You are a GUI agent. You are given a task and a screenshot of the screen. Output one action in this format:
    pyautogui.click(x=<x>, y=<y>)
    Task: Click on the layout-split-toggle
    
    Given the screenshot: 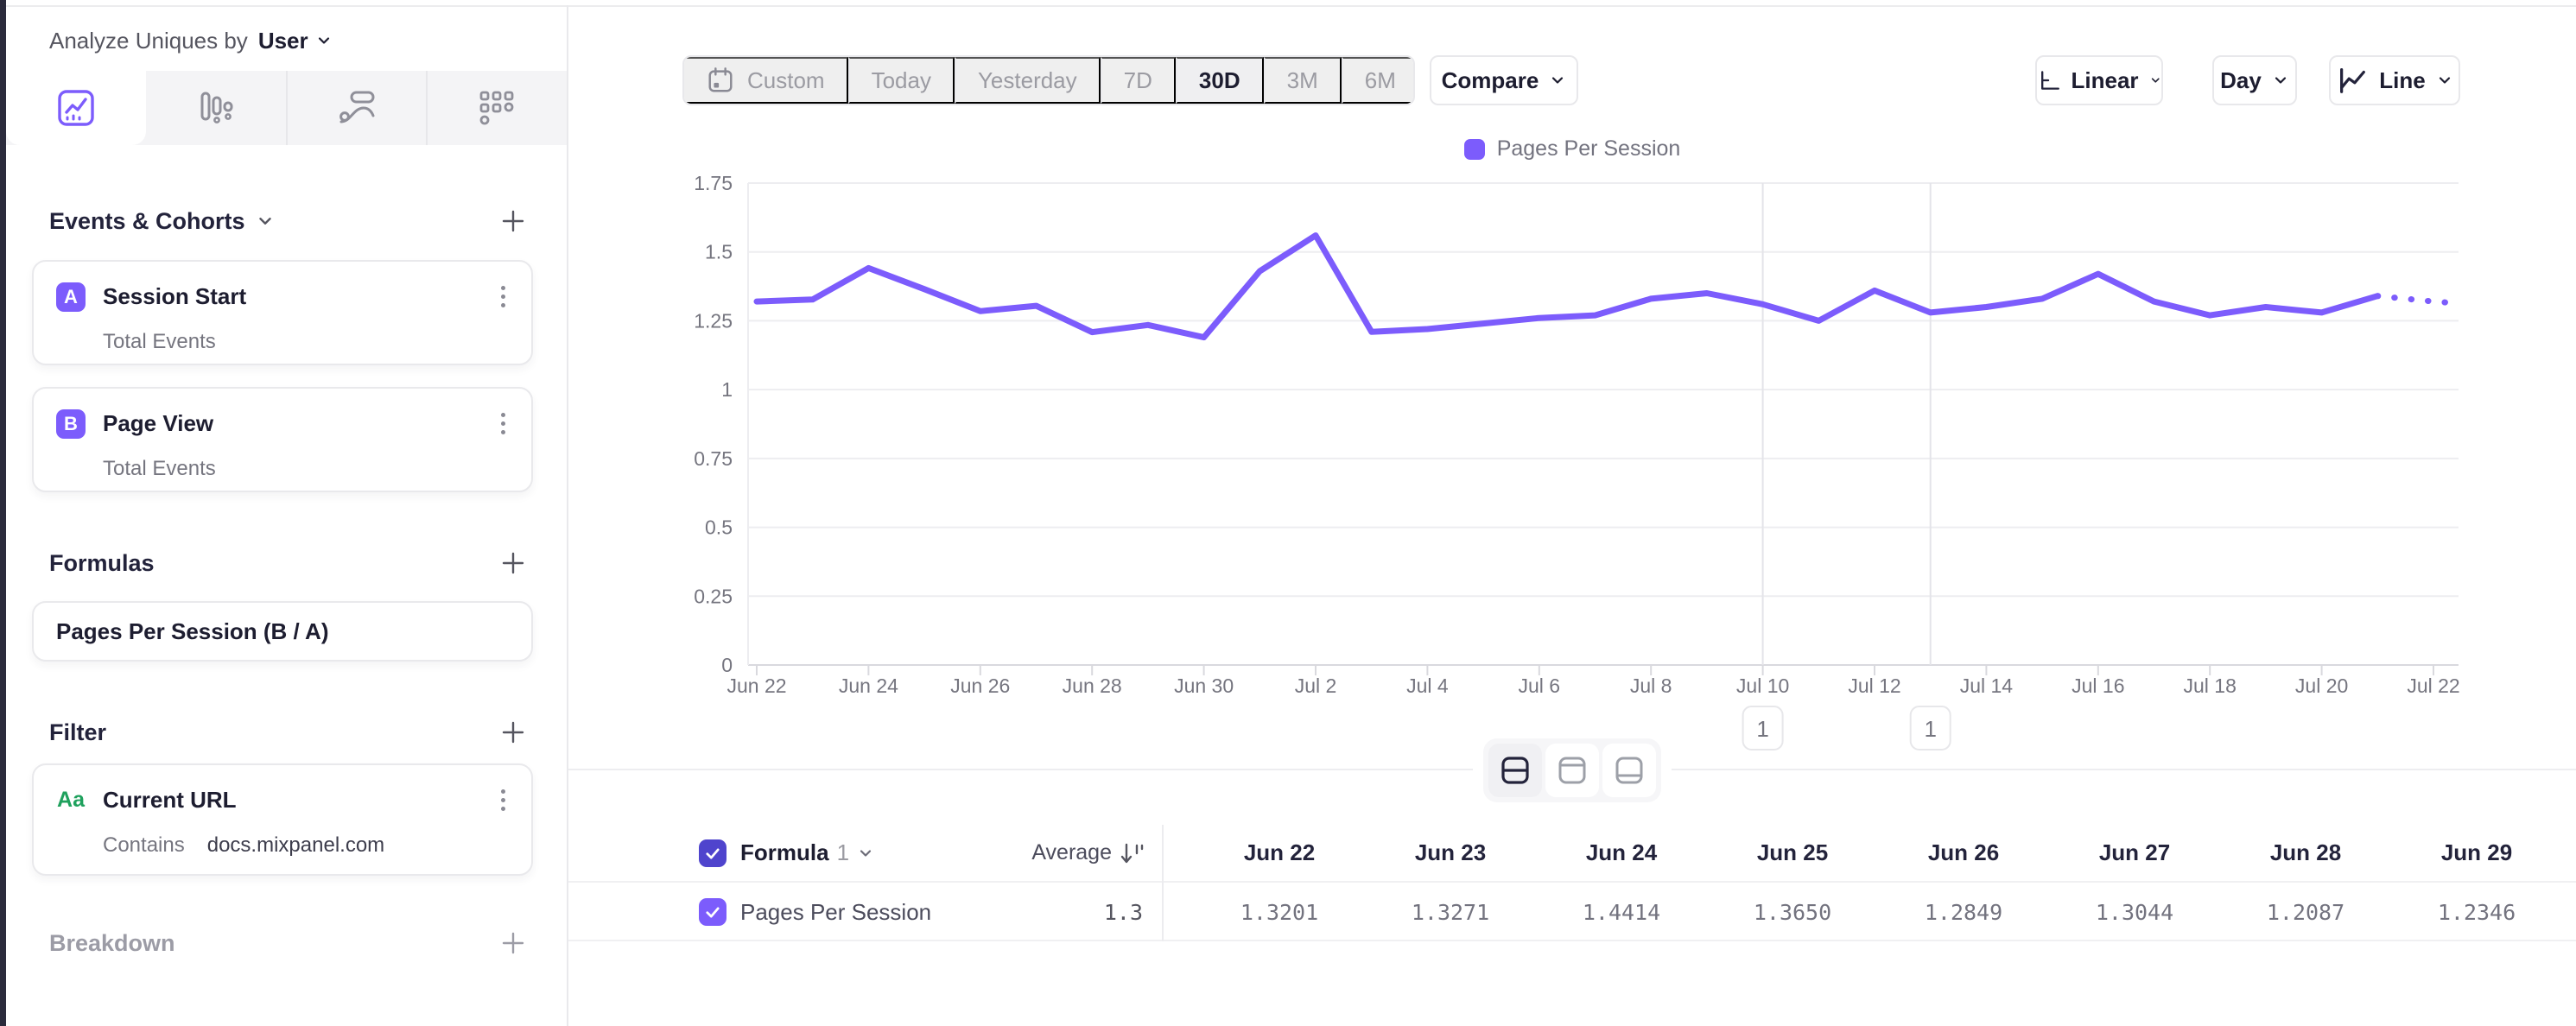 What is the action you would take?
    pyautogui.click(x=1515, y=771)
    